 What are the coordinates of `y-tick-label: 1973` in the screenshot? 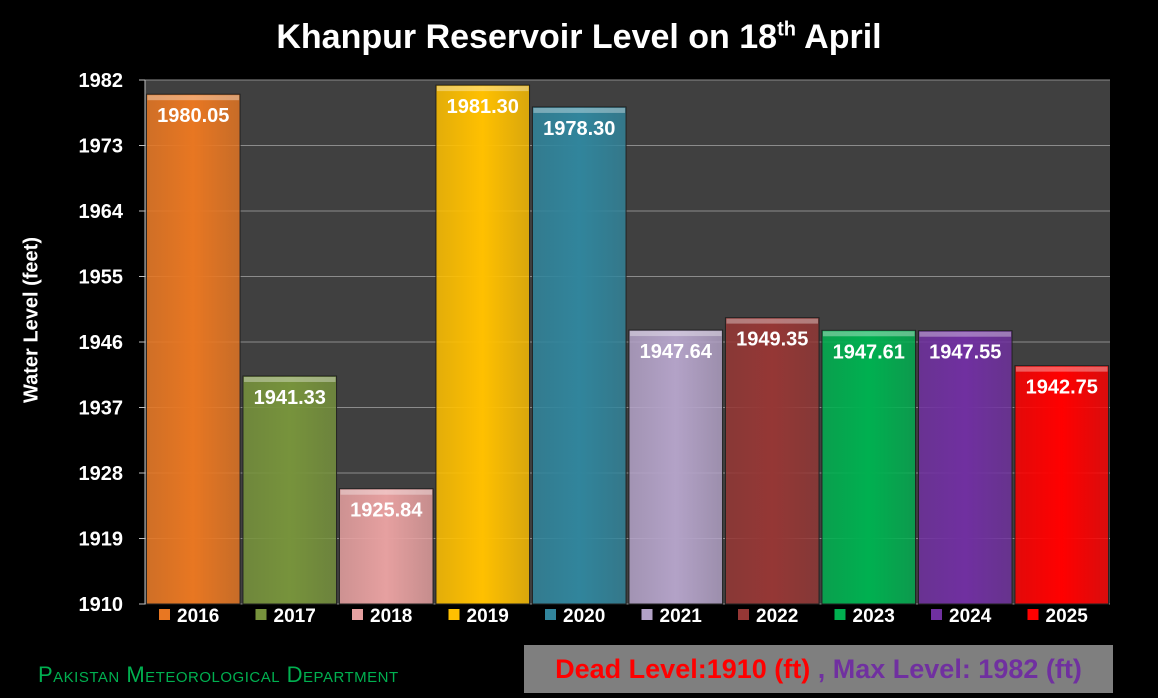 It's located at (101, 147).